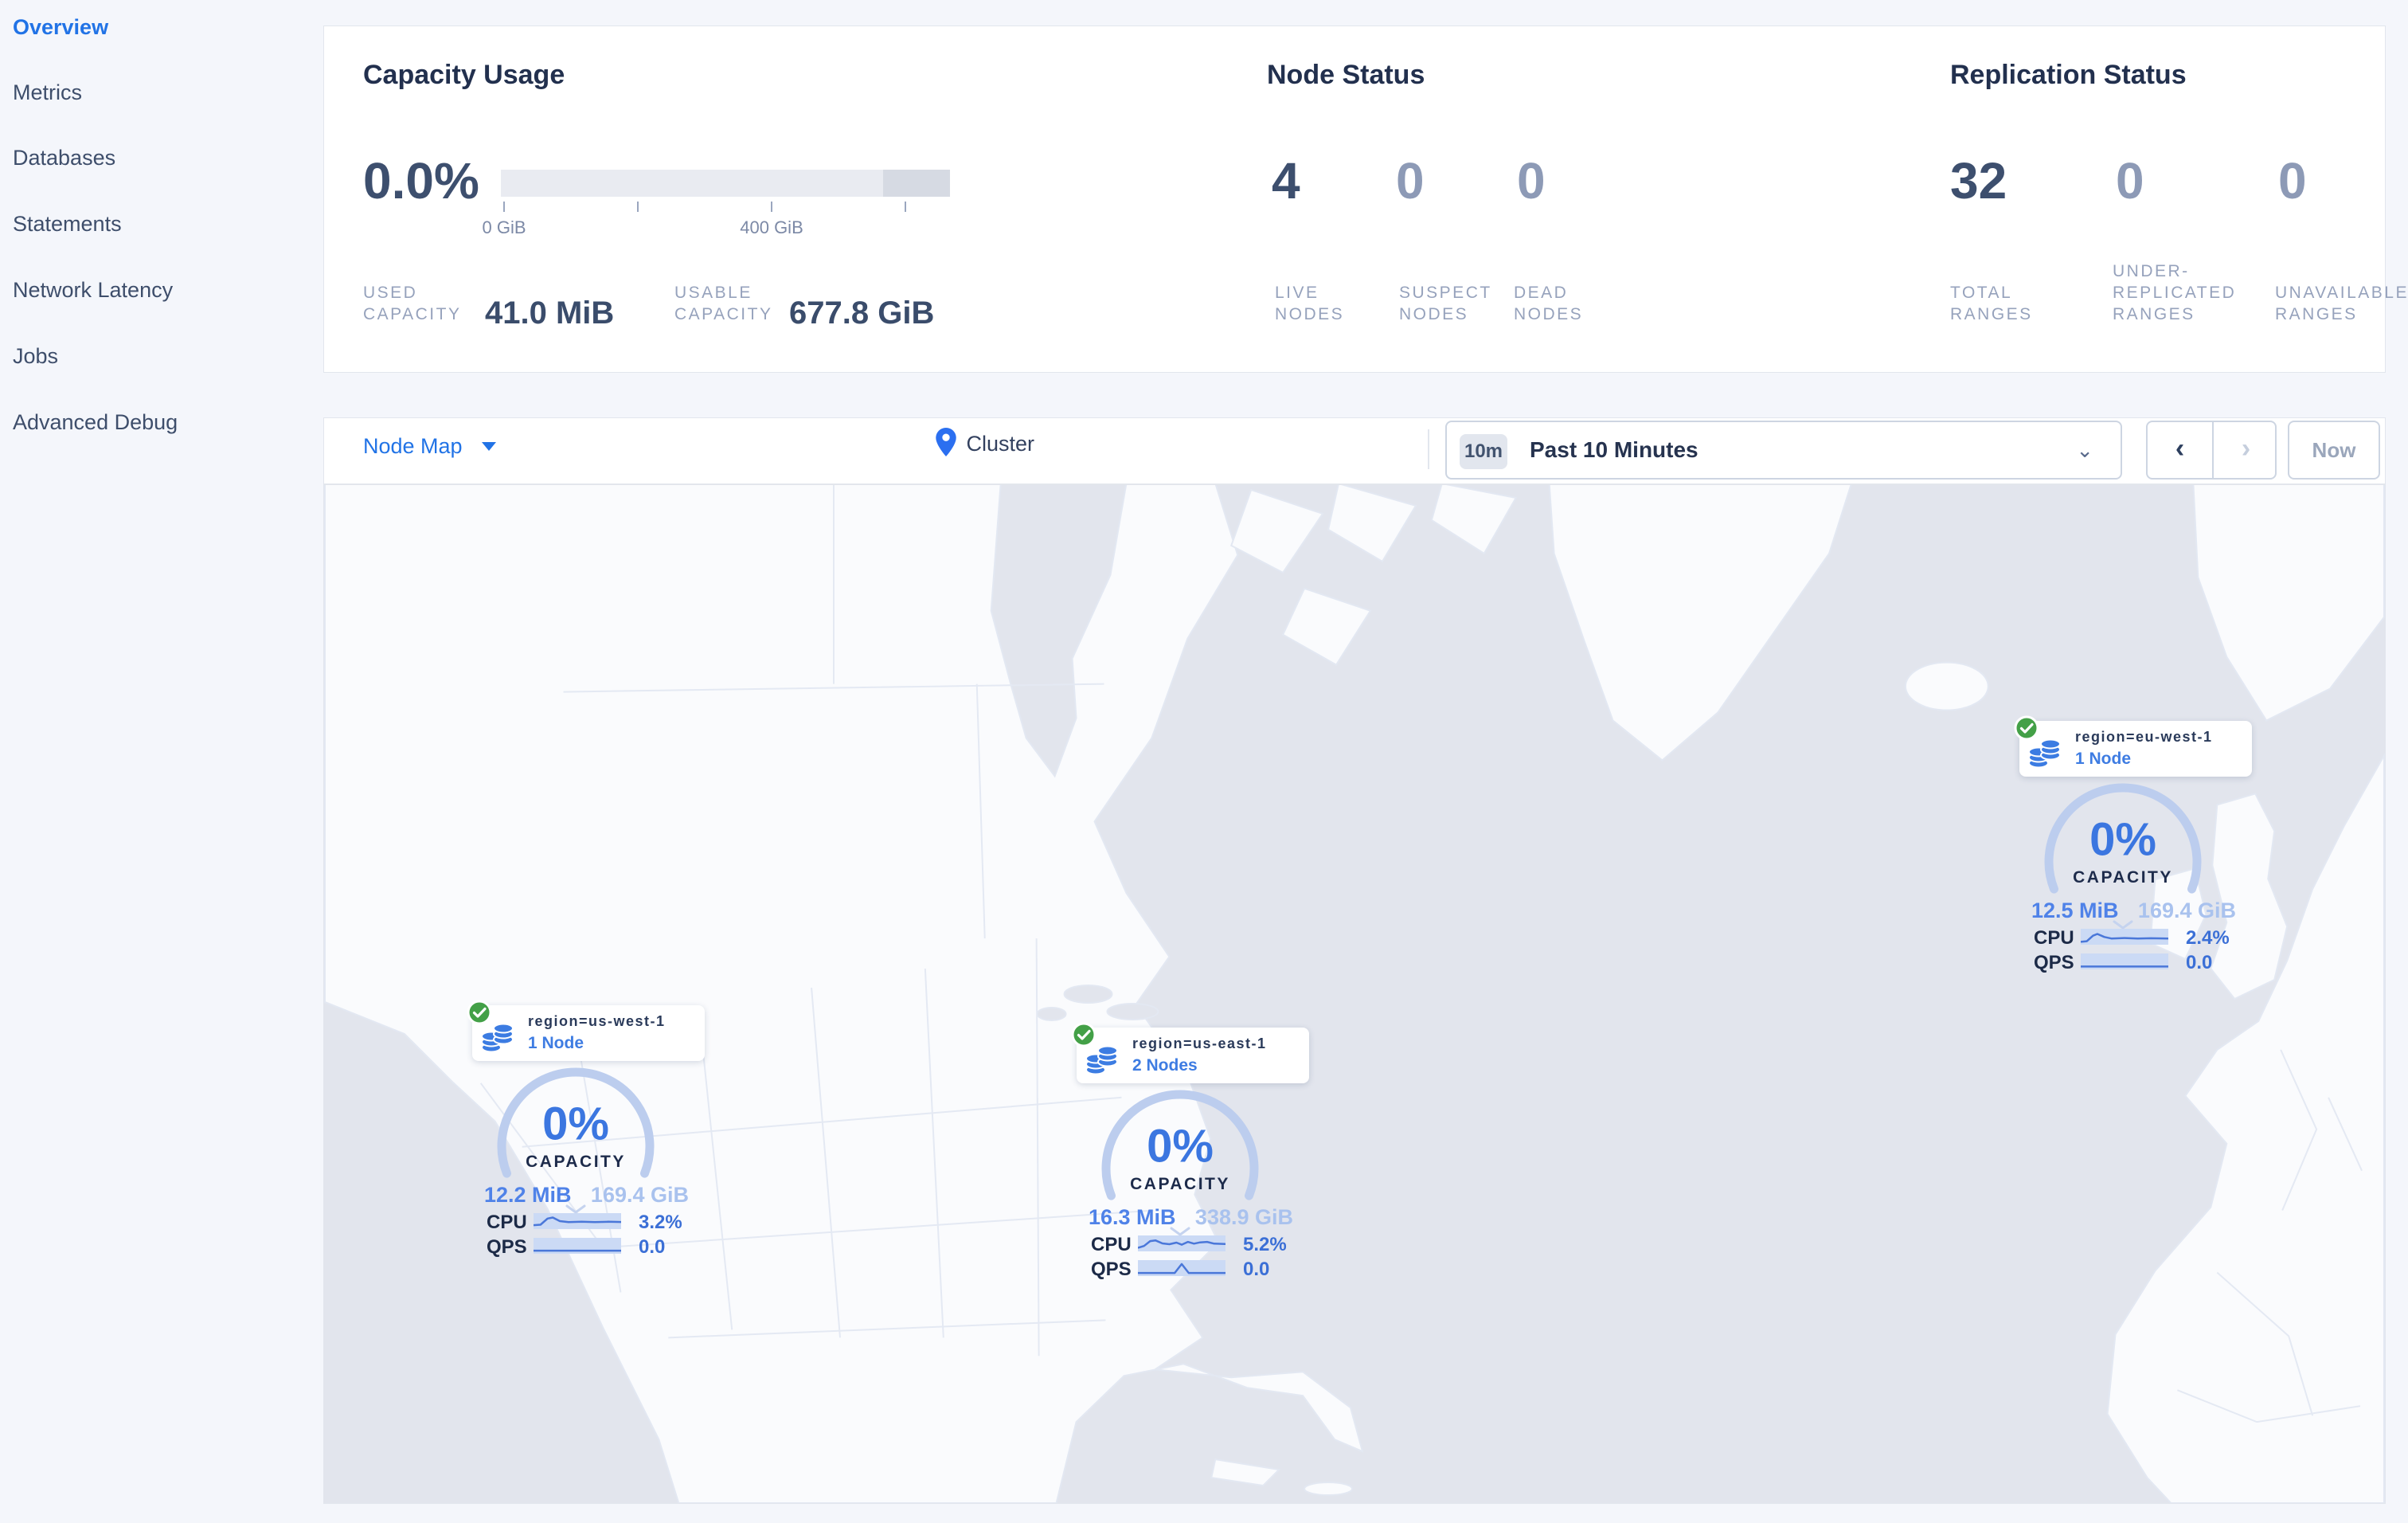 The image size is (2408, 1523). I want to click on region-name: region=us-west-1, so click(597, 1021).